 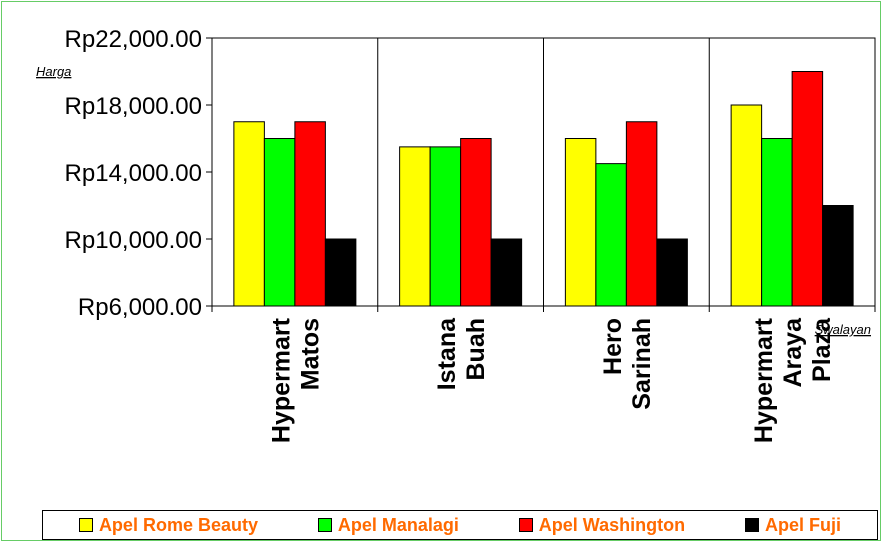 What do you see at coordinates (178, 524) in the screenshot?
I see `legend-label-rome-beauty: Apel Rome Beauty` at bounding box center [178, 524].